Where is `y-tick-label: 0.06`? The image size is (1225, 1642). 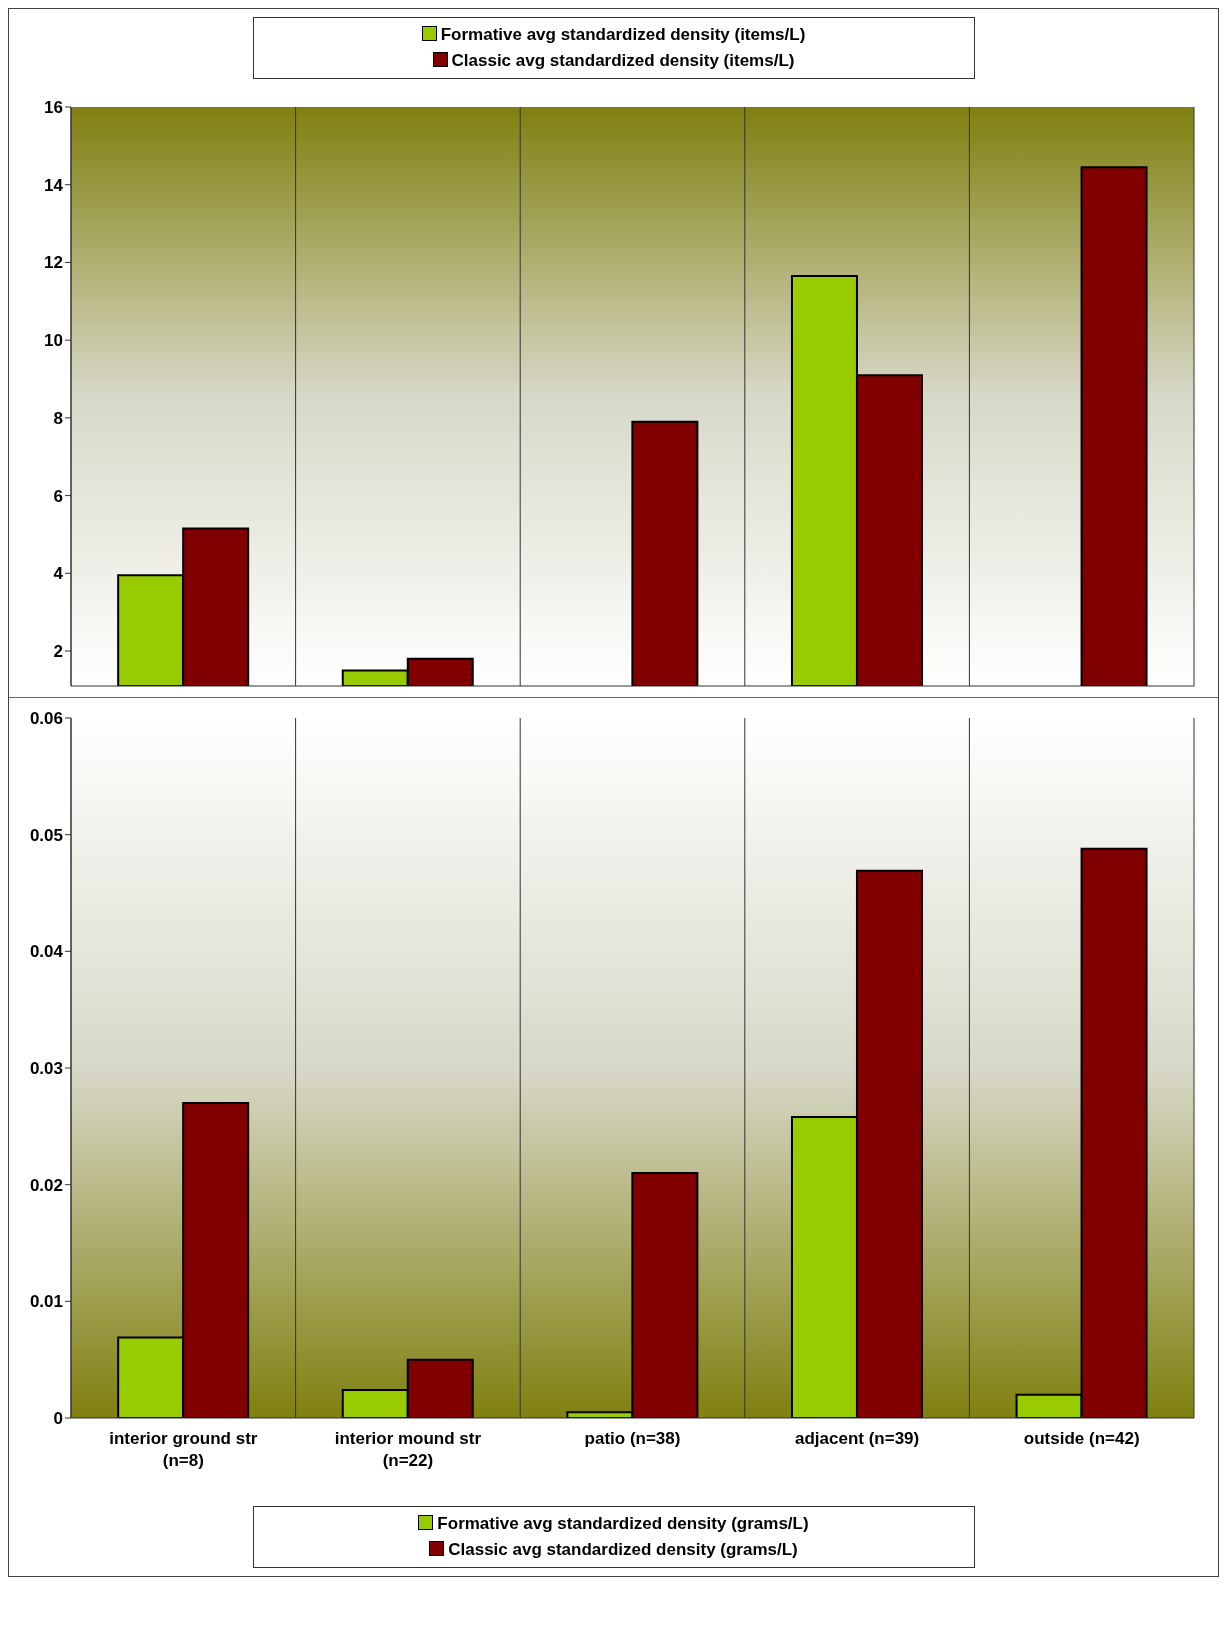 y-tick-label: 0.06 is located at coordinates (46, 719).